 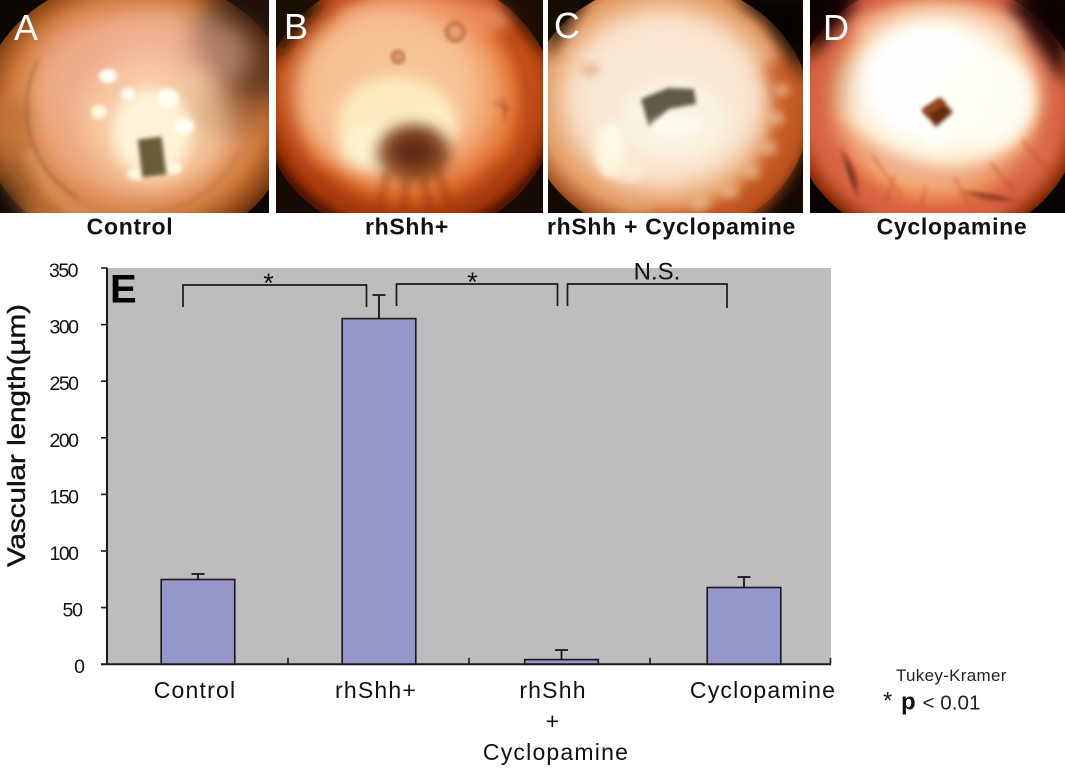 What do you see at coordinates (908, 702) in the screenshot?
I see `svg-text: p` at bounding box center [908, 702].